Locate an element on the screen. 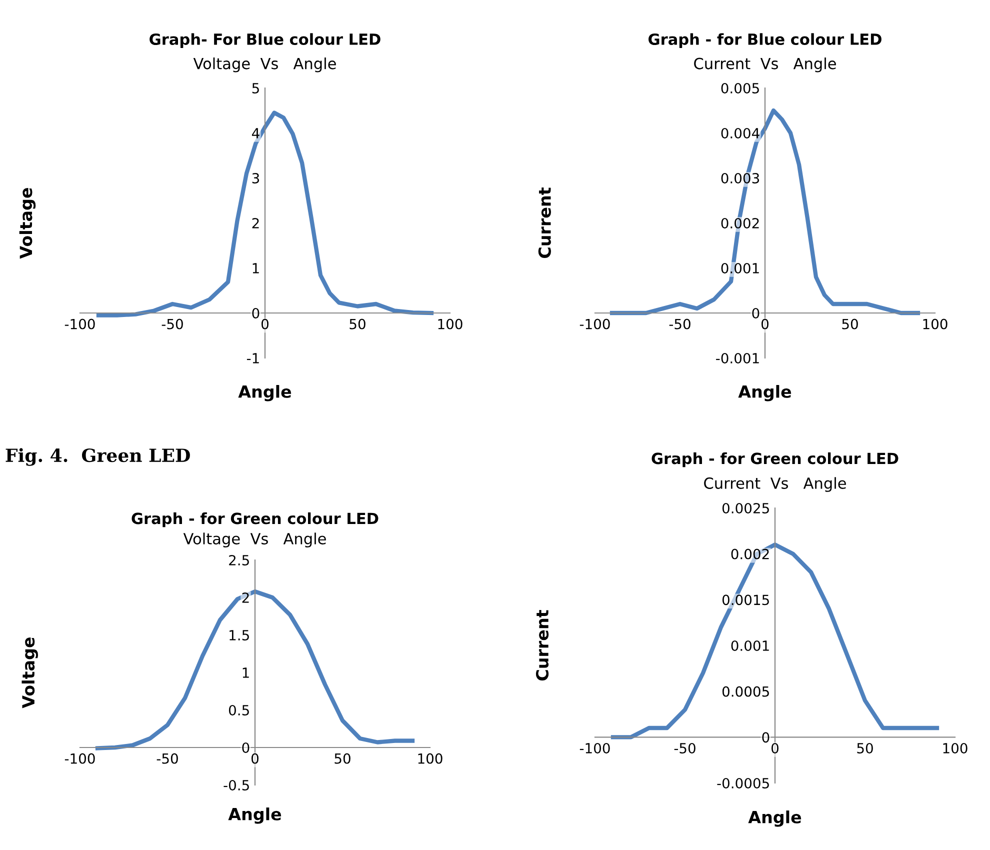  y-tick-label: 0.003 is located at coordinates (740, 178).